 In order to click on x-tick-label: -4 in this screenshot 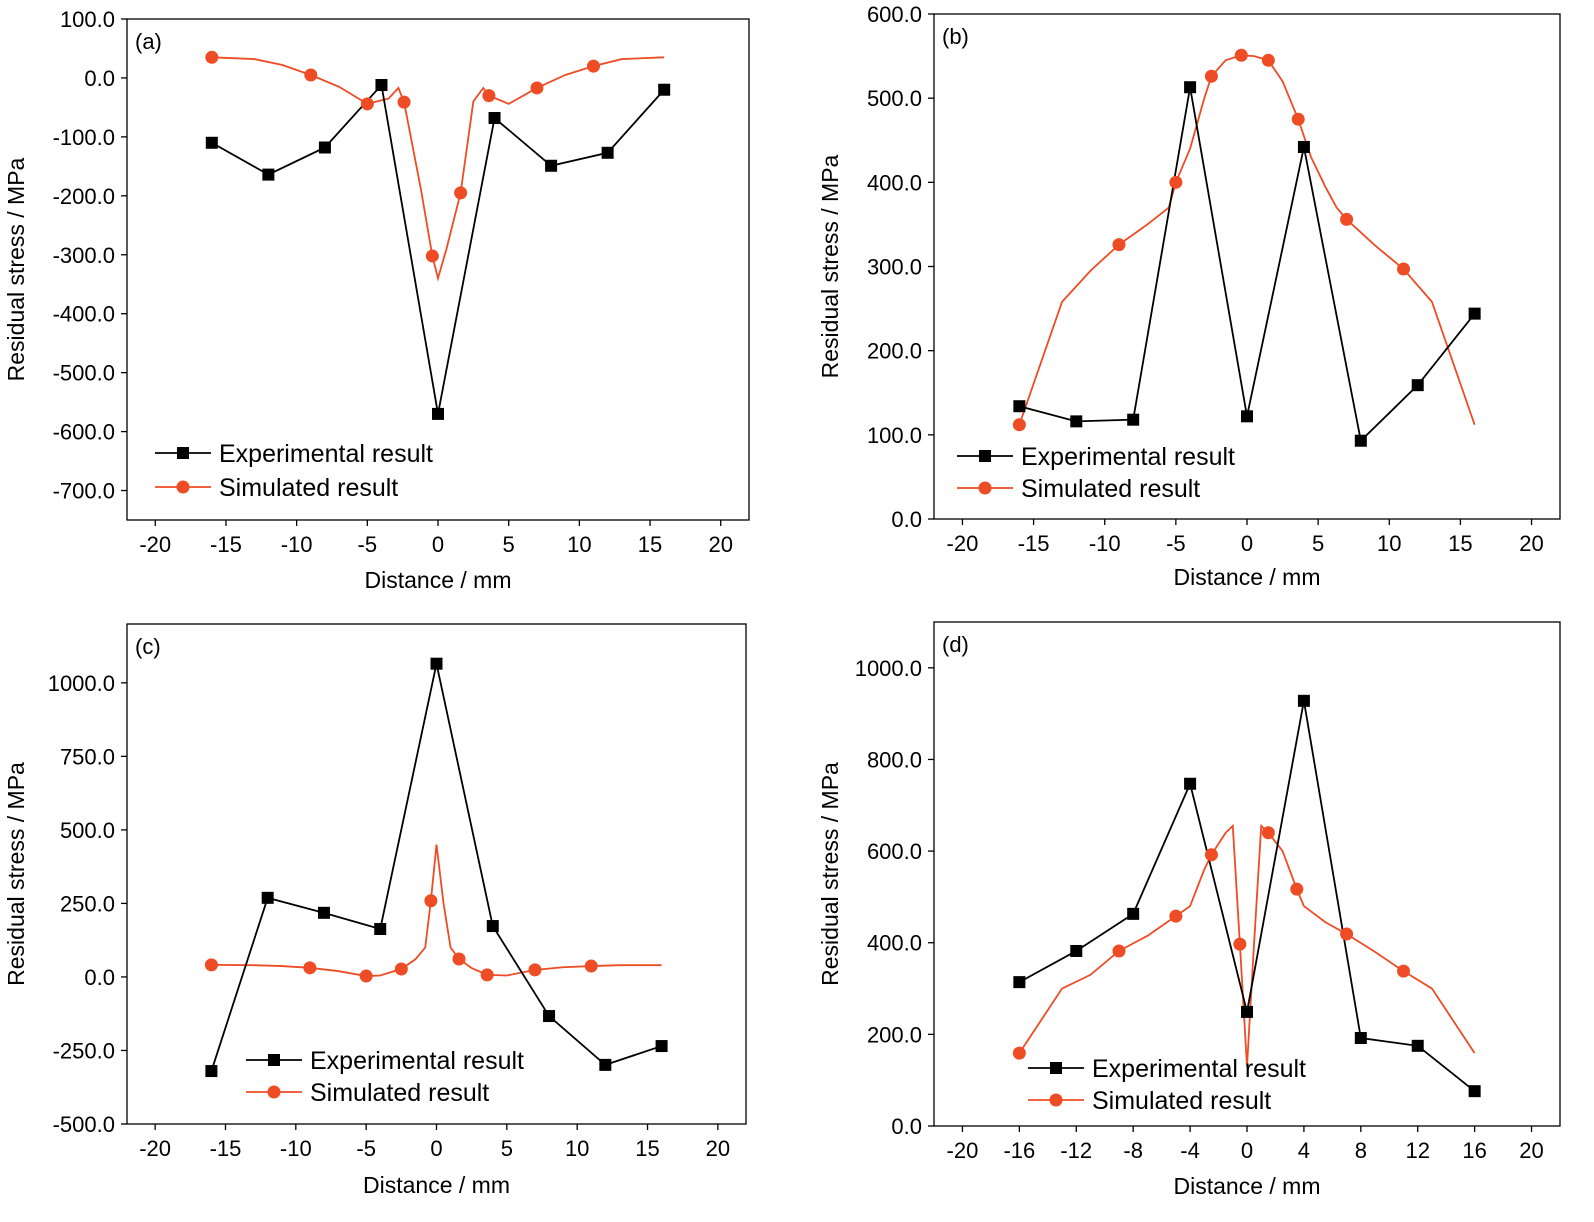, I will do `click(1190, 1150)`.